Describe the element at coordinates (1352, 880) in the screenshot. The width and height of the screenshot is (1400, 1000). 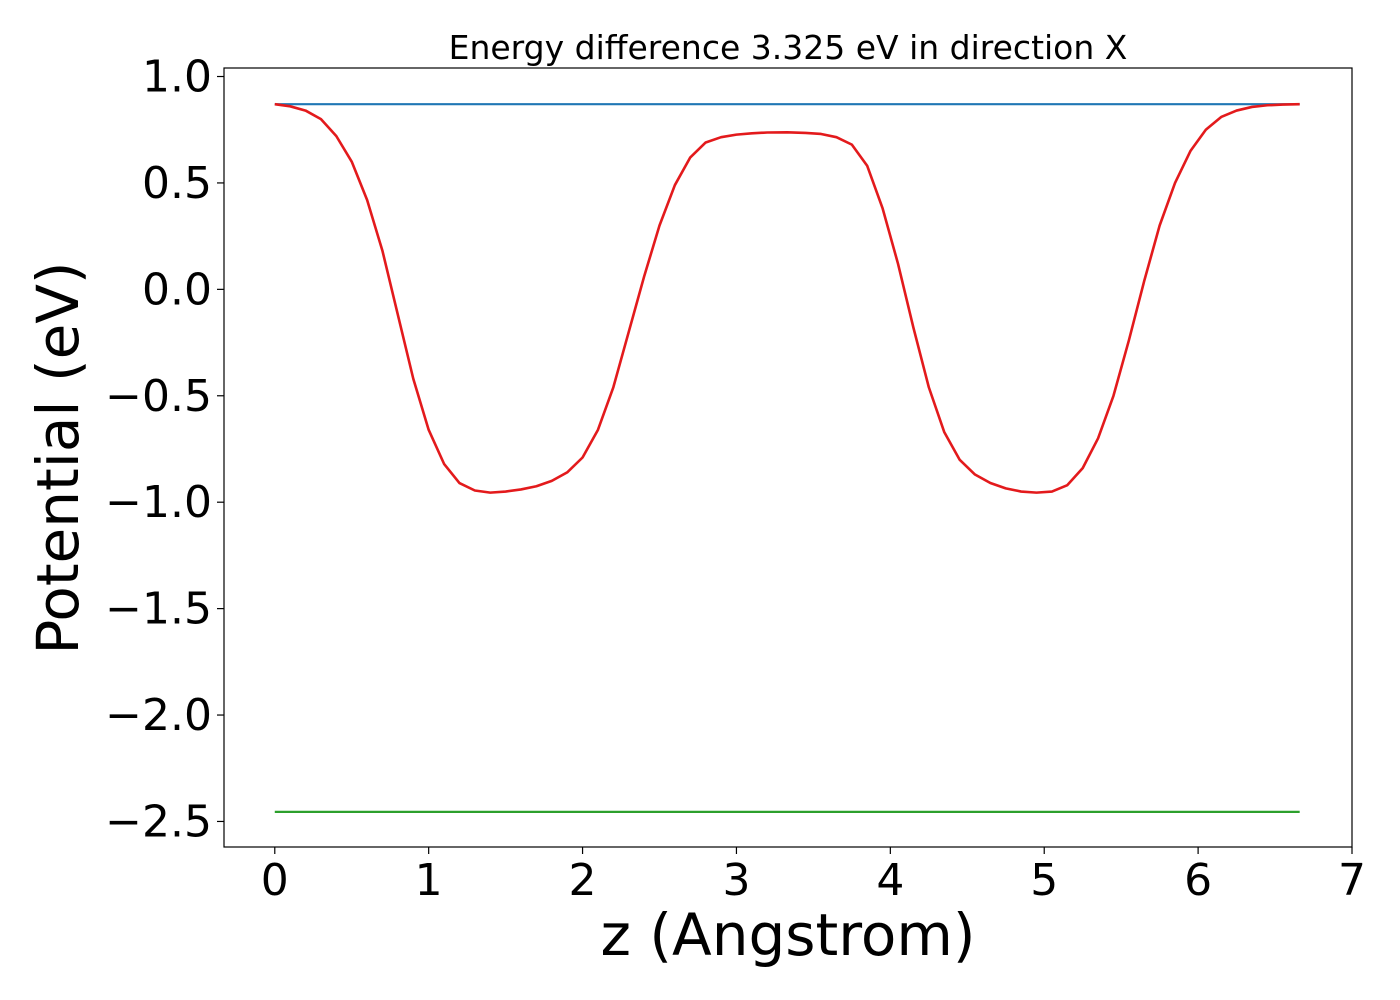
I see `x-tick-label: 7` at that location.